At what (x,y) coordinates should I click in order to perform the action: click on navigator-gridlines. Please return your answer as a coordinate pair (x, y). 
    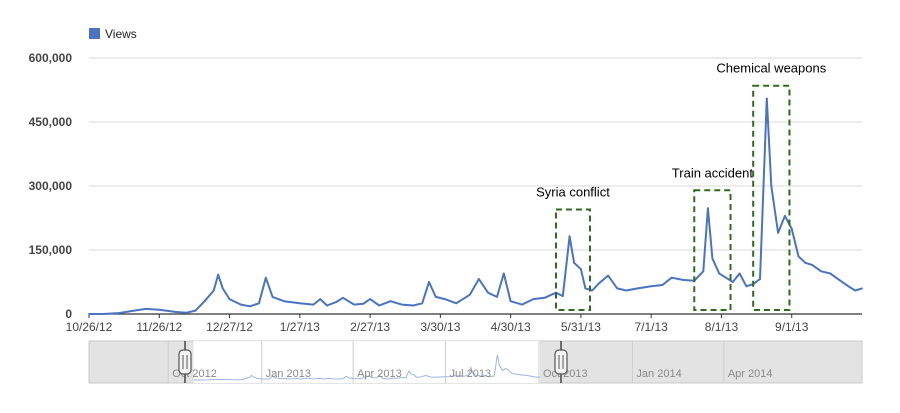
    Looking at the image, I should click on (446, 362).